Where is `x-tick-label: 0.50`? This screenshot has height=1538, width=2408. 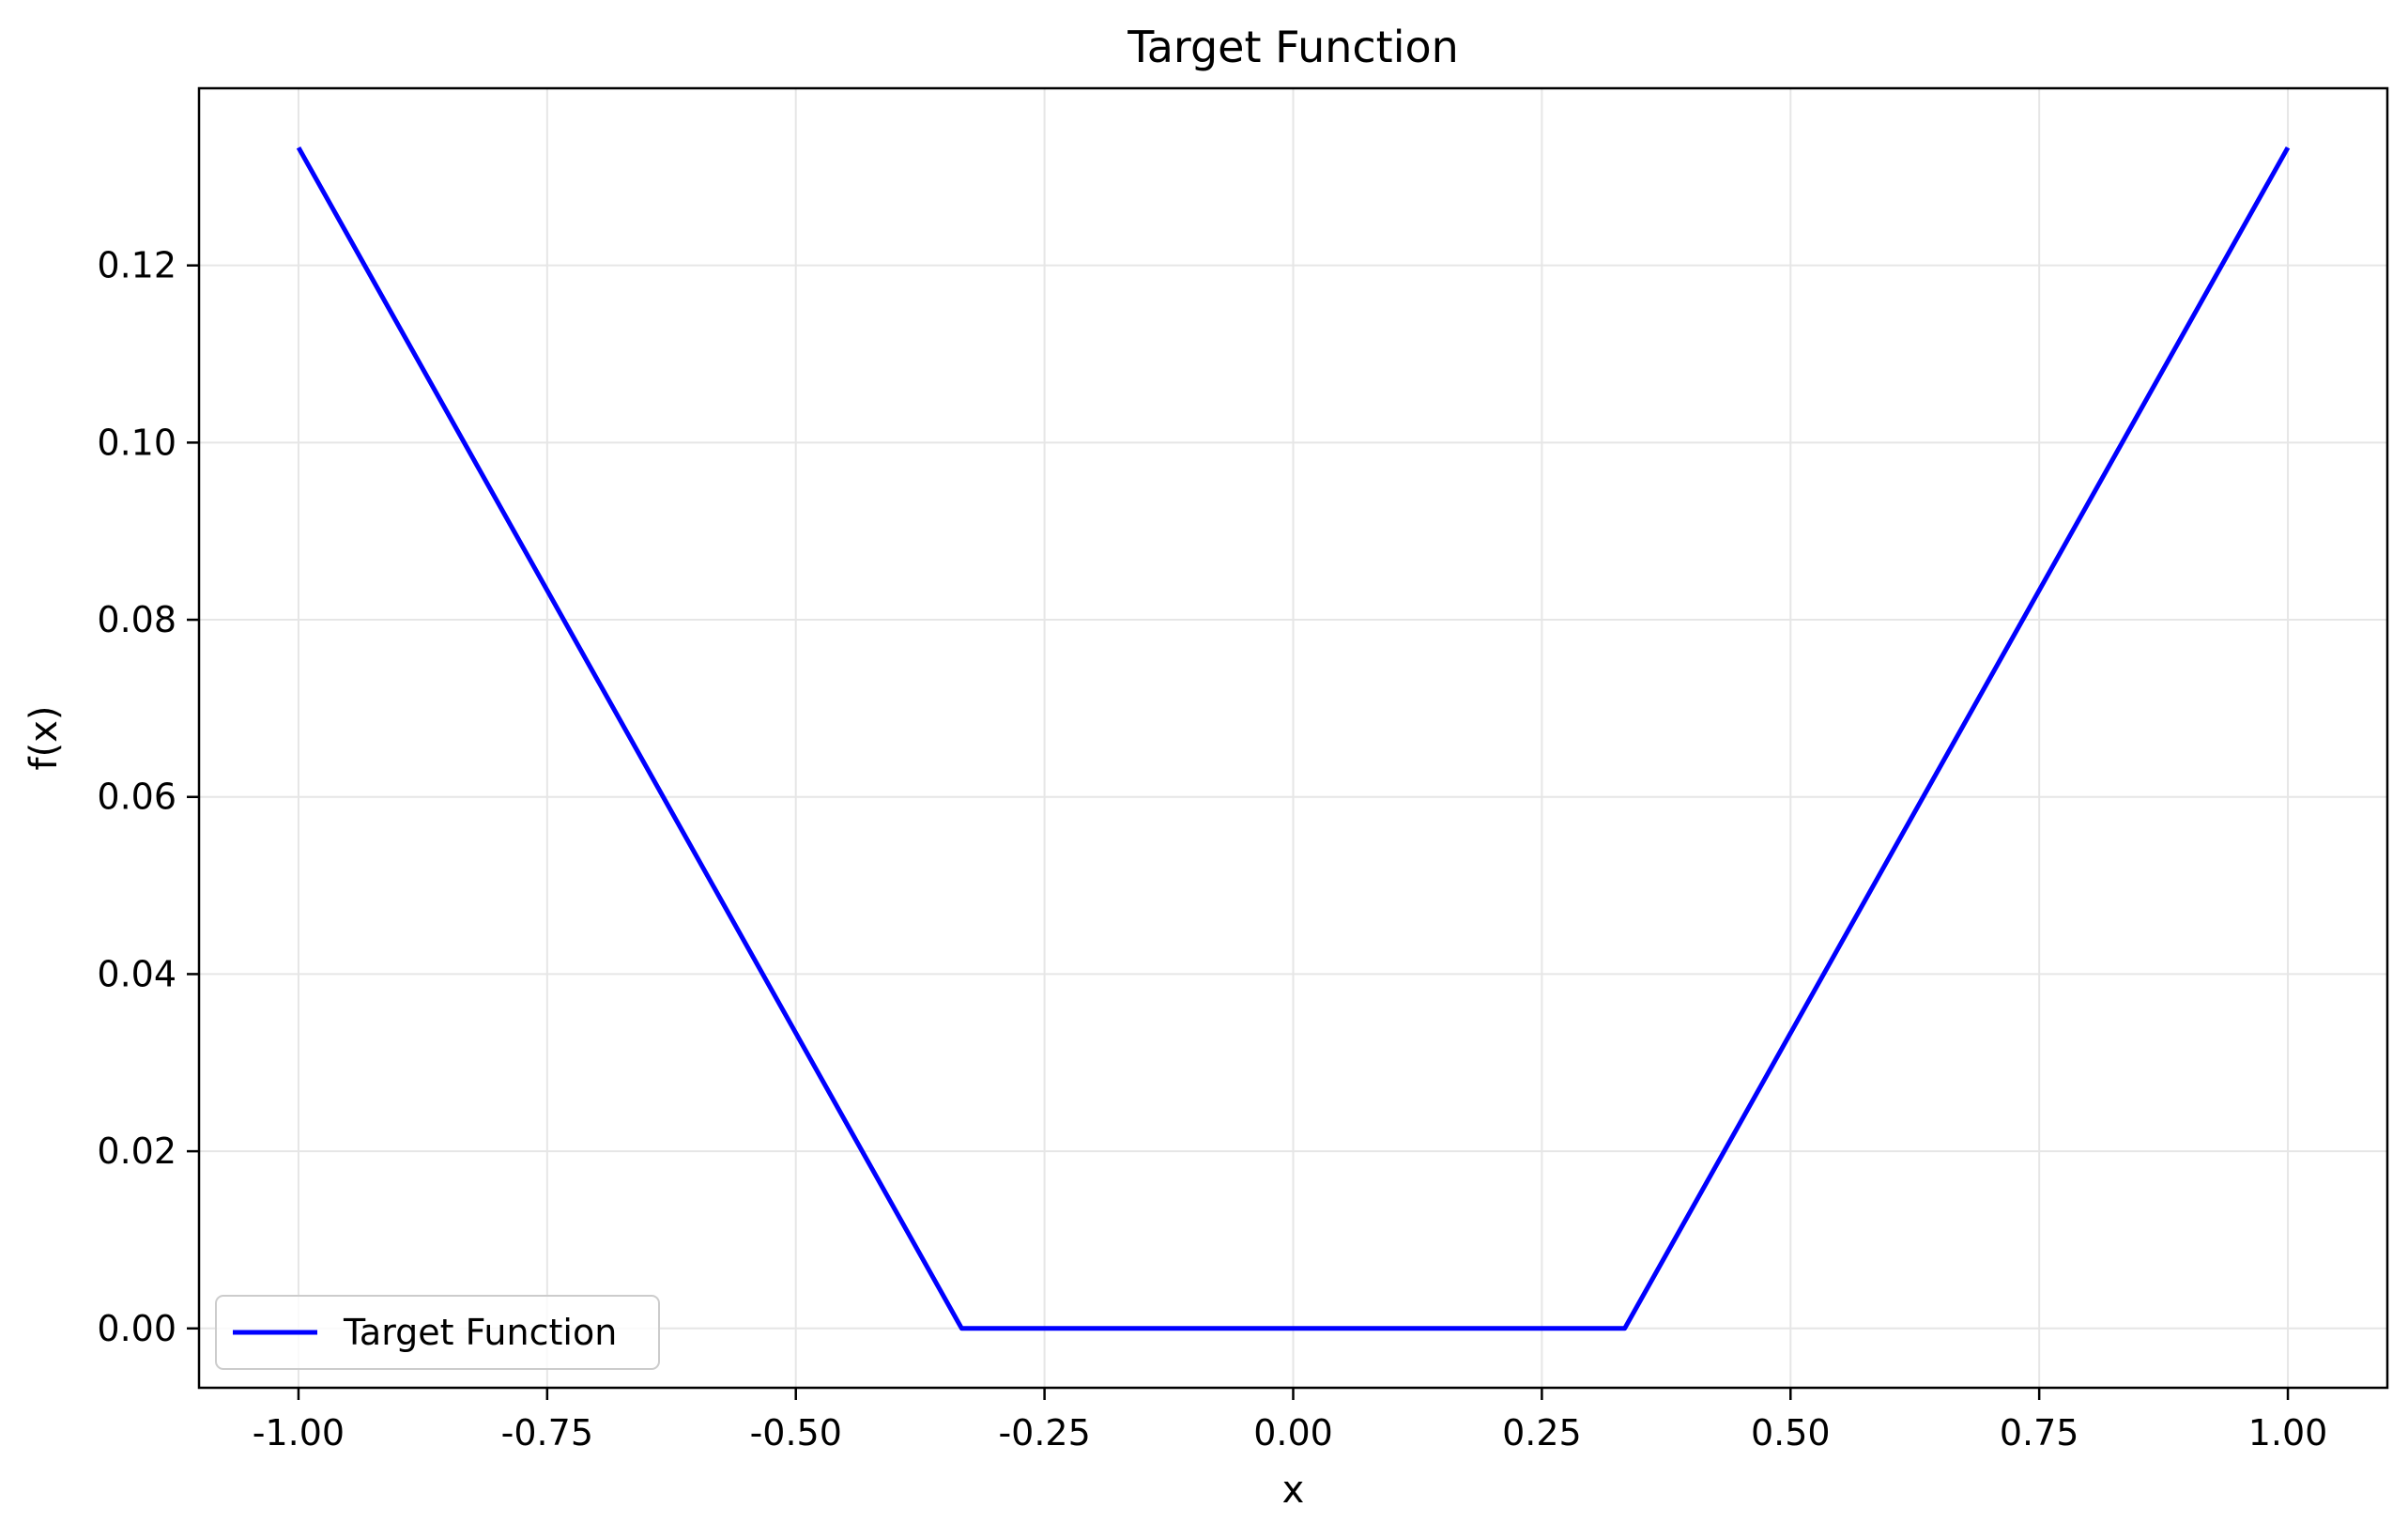 x-tick-label: 0.50 is located at coordinates (1791, 1432).